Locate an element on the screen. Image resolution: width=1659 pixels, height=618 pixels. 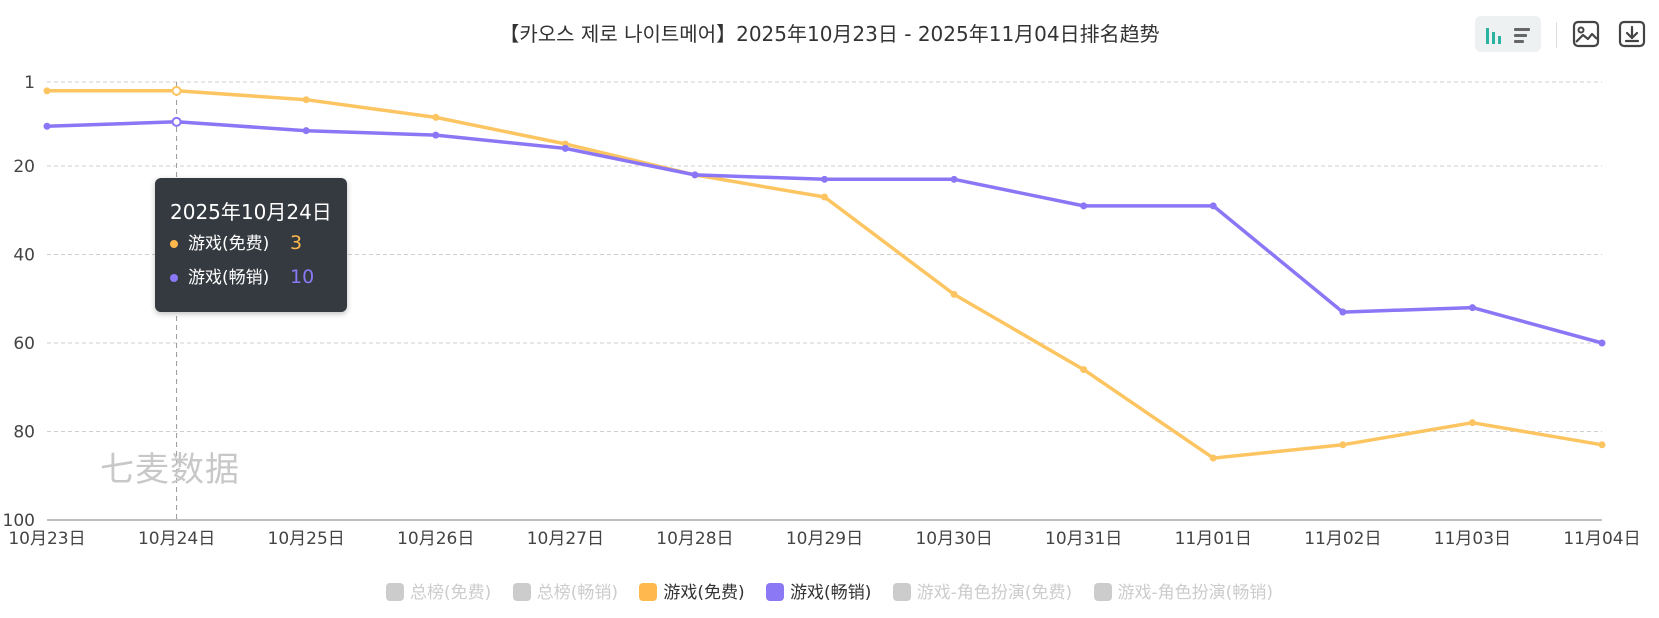
download-icon is located at coordinates (1632, 34).